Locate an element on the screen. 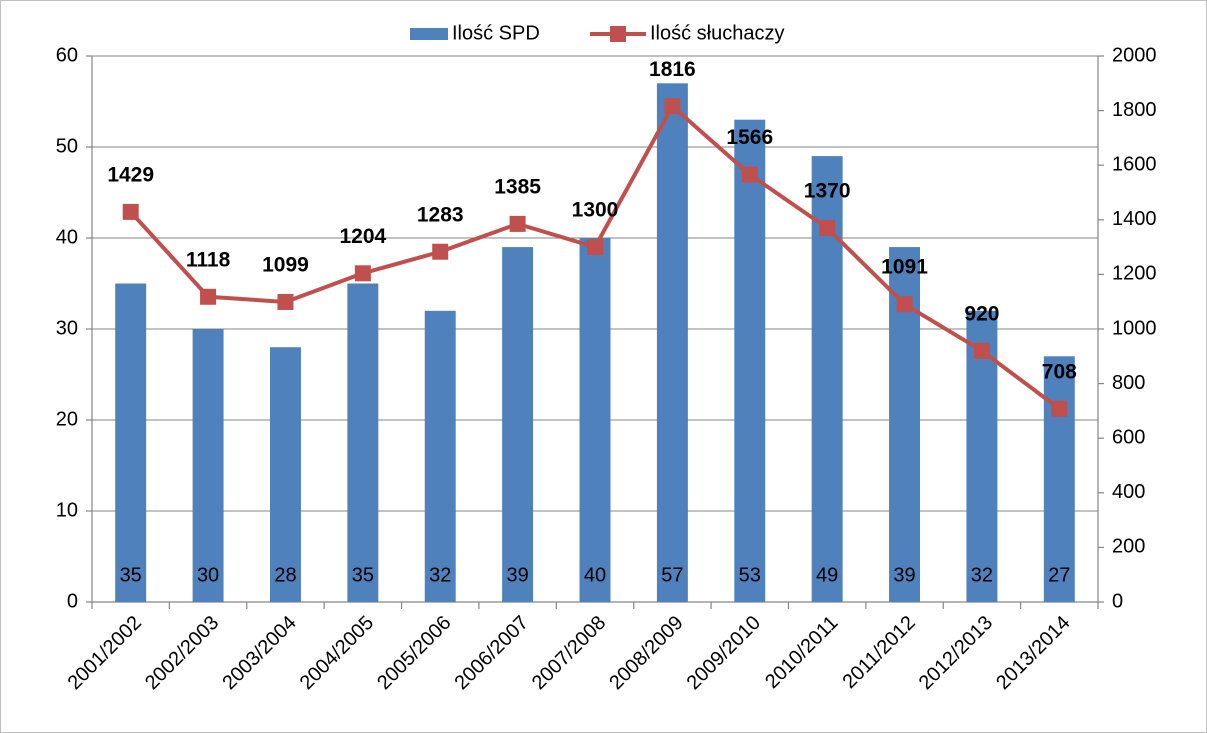  legend-label: Ilość SPD is located at coordinates (496, 33).